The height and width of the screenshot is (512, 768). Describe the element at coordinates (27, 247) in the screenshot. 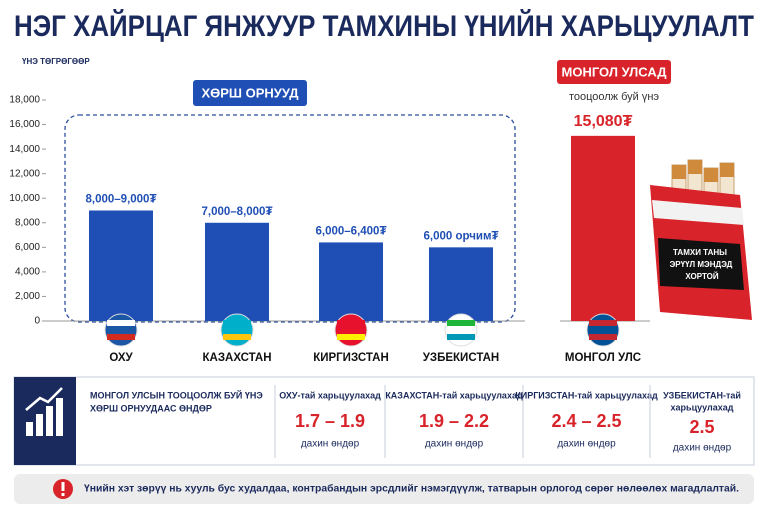

I see `y-tick-label: 6,000` at that location.